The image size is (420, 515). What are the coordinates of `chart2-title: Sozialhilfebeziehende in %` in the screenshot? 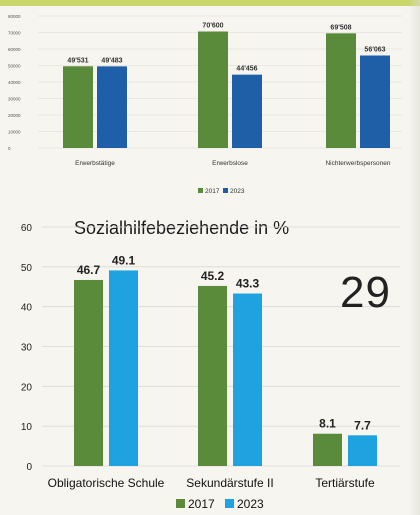 It's located at (181, 228).